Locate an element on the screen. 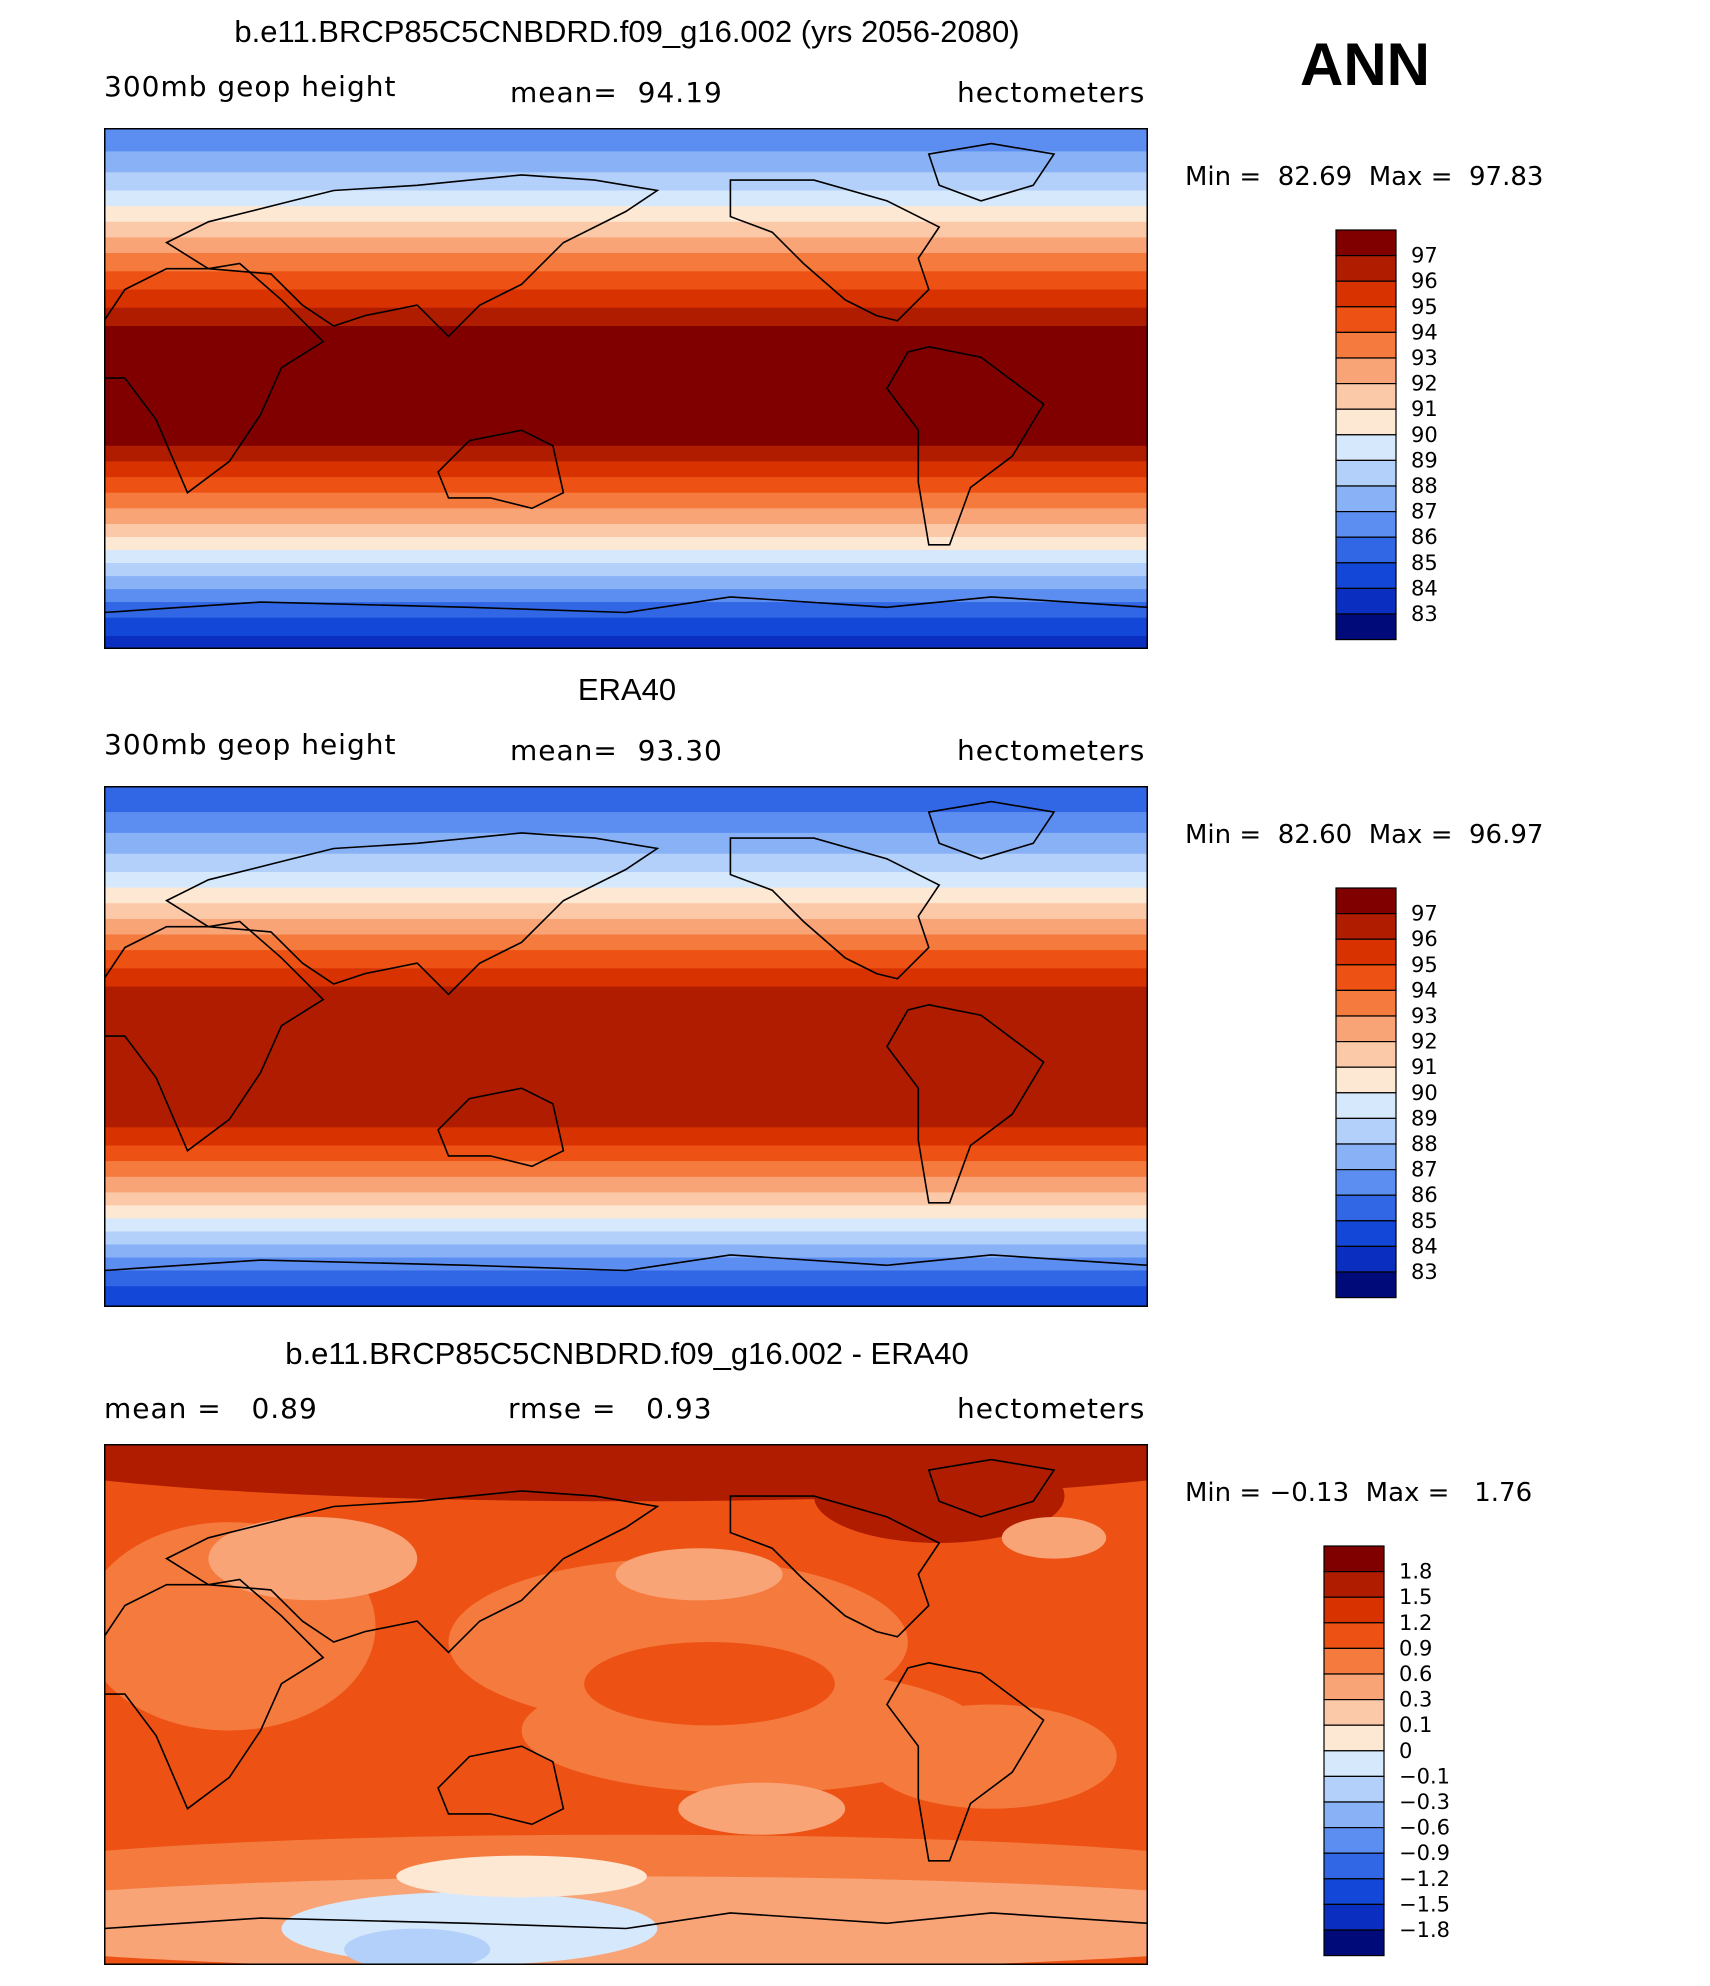  colorbar-level-label: −0.6 is located at coordinates (1424, 1828).